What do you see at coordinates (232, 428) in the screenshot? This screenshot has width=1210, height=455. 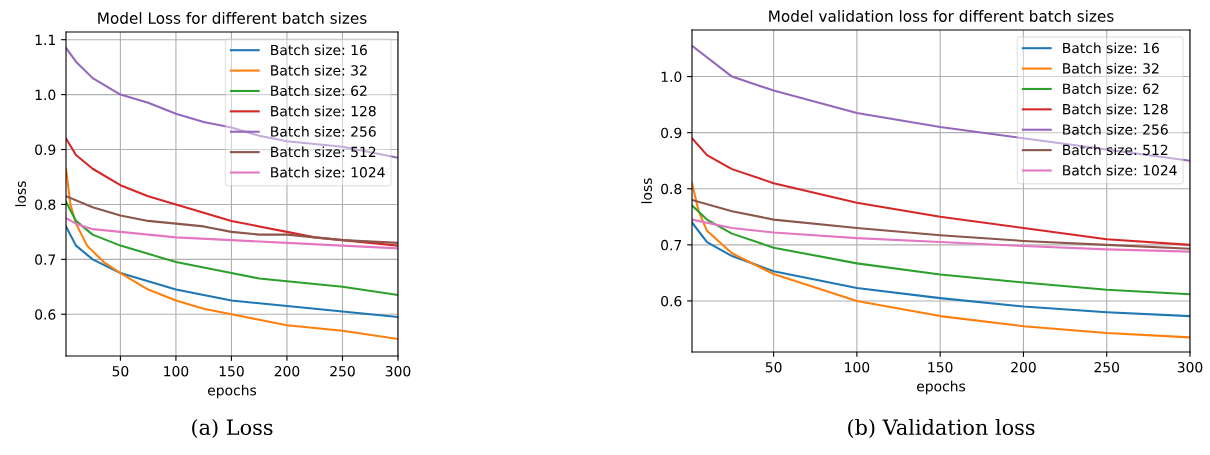 I see `text: (a) Loss` at bounding box center [232, 428].